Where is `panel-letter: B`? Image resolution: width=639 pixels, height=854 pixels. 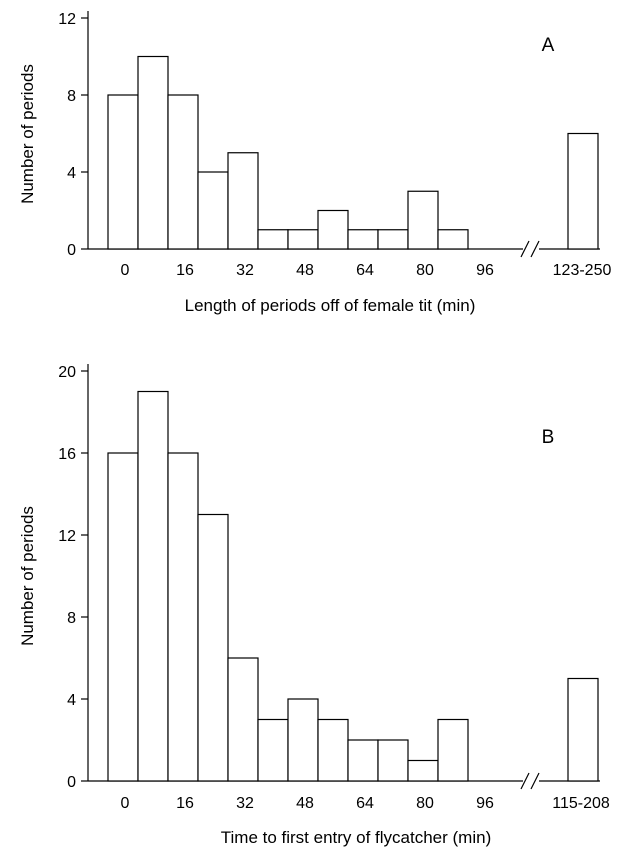
panel-letter: B is located at coordinates (548, 437).